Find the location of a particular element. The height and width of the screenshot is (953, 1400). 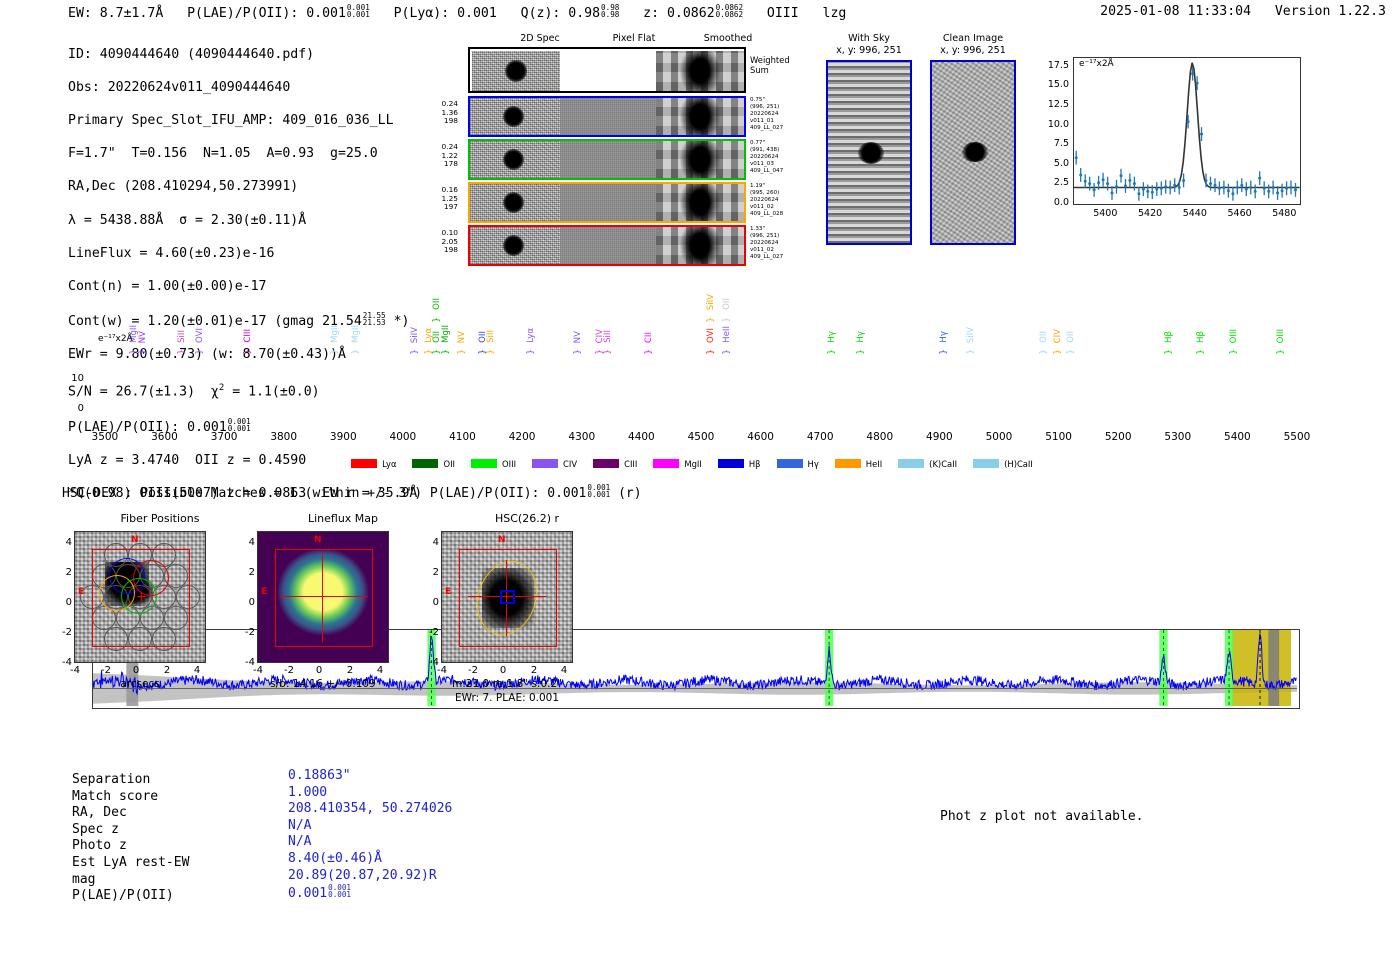

lineflux-crosshair-h is located at coordinates (324, 597).